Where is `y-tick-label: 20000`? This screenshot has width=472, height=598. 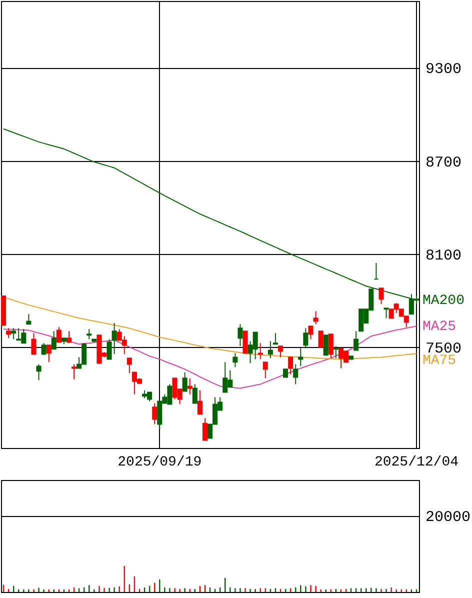 y-tick-label: 20000 is located at coordinates (448, 517).